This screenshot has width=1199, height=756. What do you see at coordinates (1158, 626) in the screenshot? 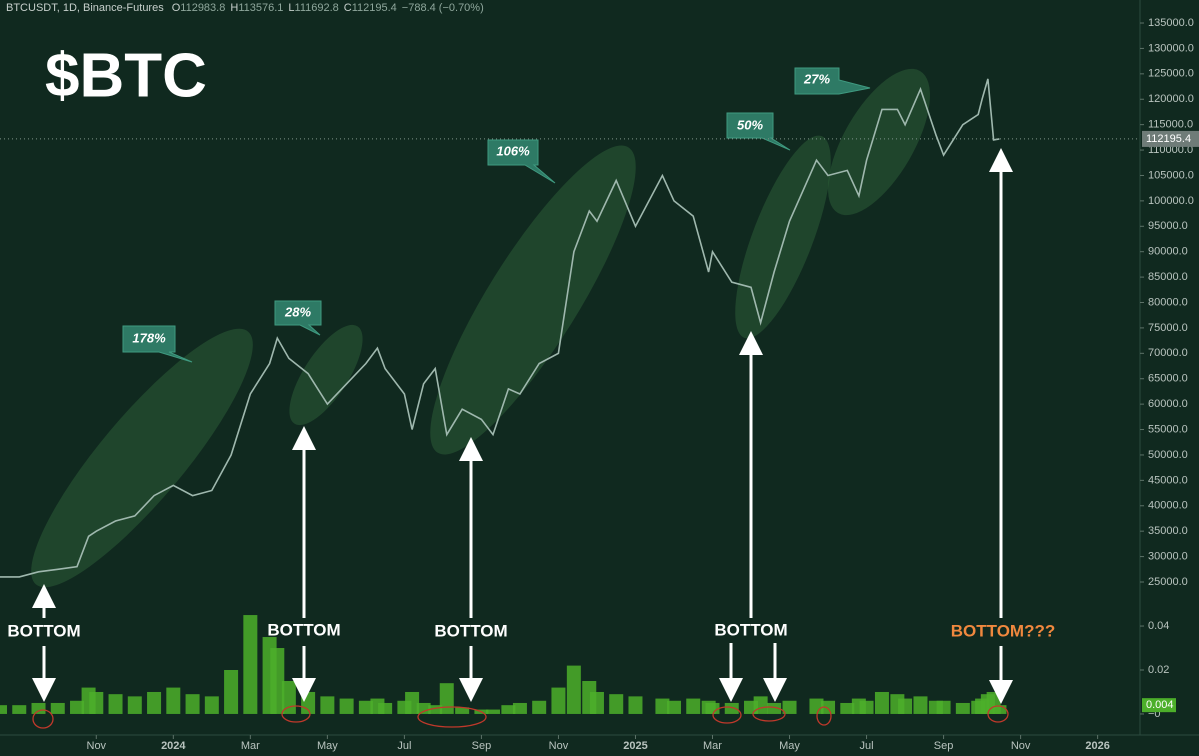
I see `y2-tick-label: 0.04` at bounding box center [1158, 626].